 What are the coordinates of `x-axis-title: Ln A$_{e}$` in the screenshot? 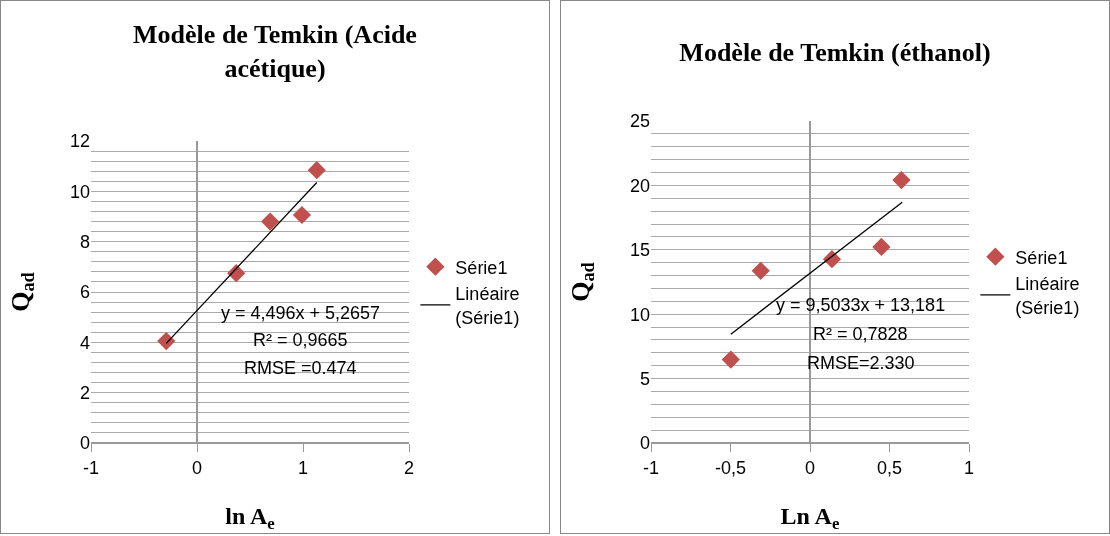 It's located at (810, 517).